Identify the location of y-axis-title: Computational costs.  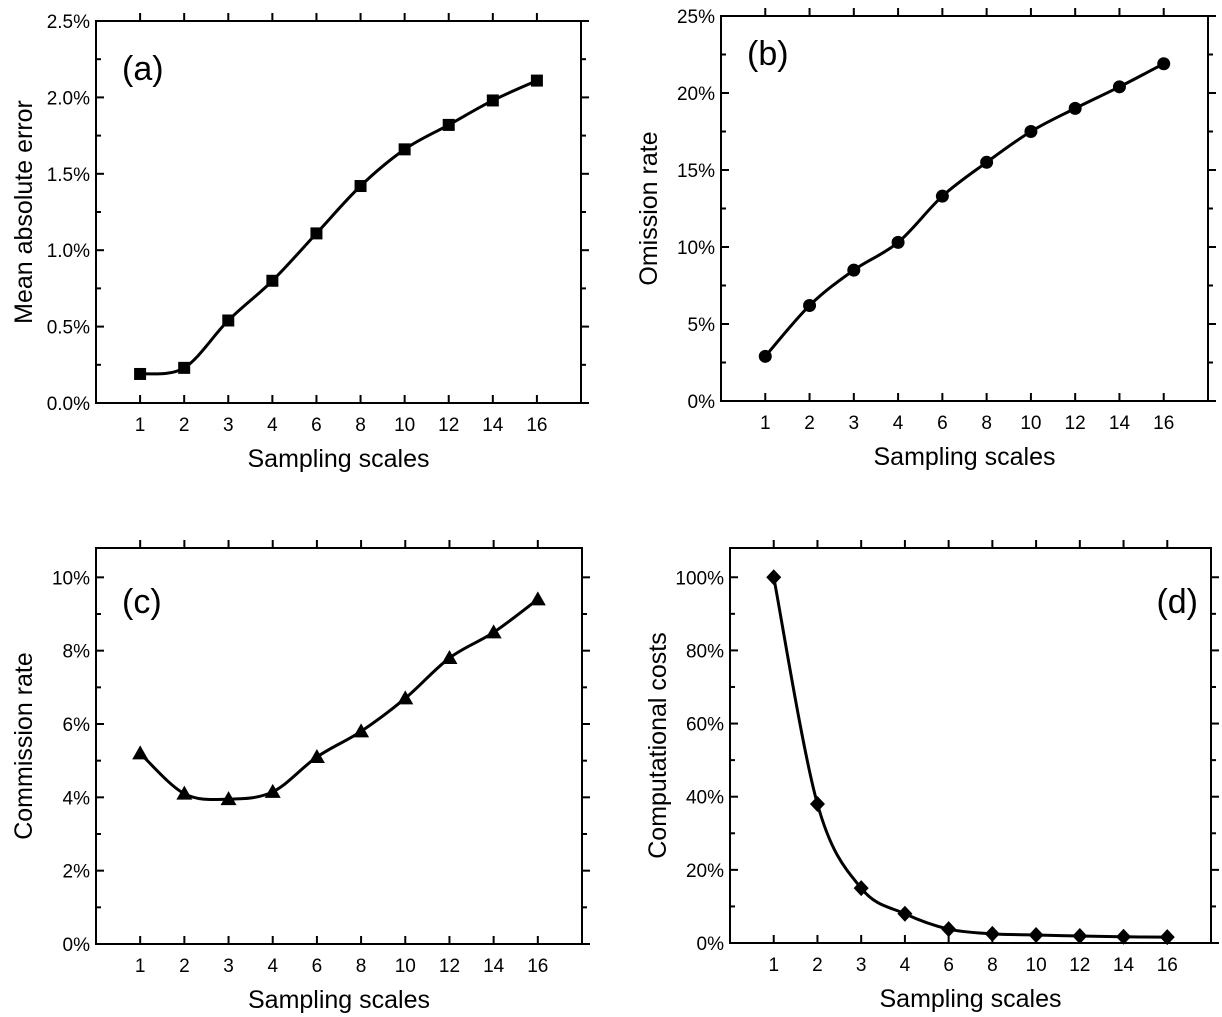
(658, 745).